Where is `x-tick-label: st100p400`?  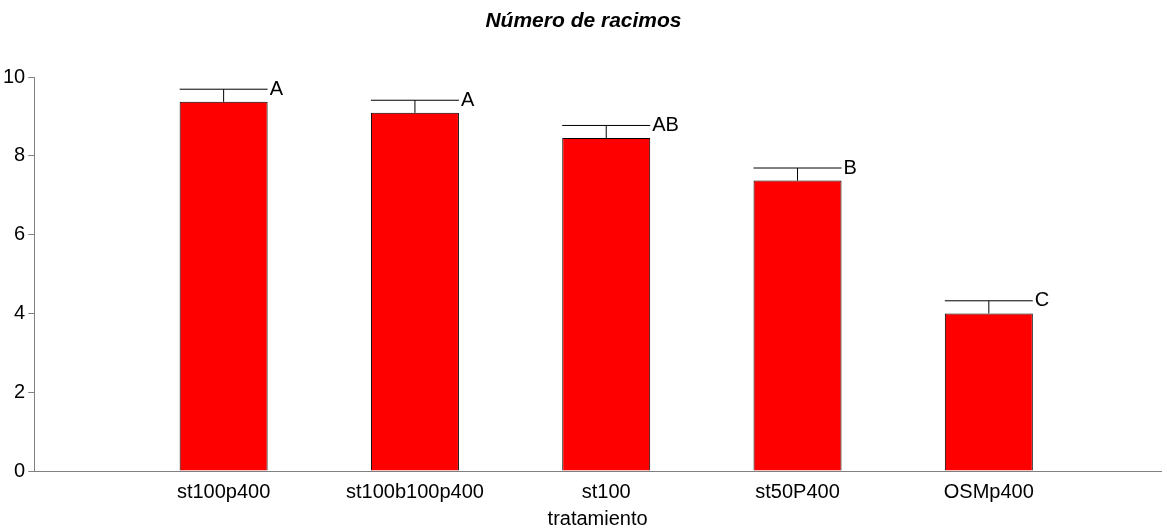 x-tick-label: st100p400 is located at coordinates (223, 490).